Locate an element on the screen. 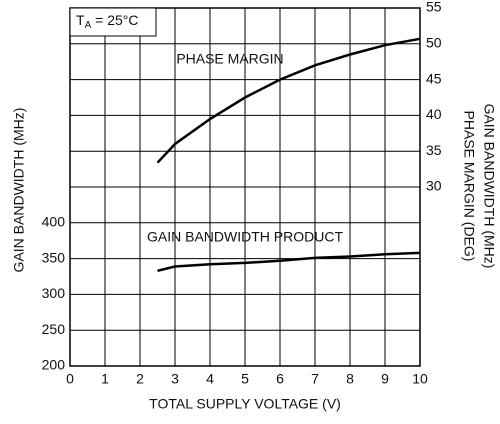 The width and height of the screenshot is (500, 424). series-line is located at coordinates (289, 262).